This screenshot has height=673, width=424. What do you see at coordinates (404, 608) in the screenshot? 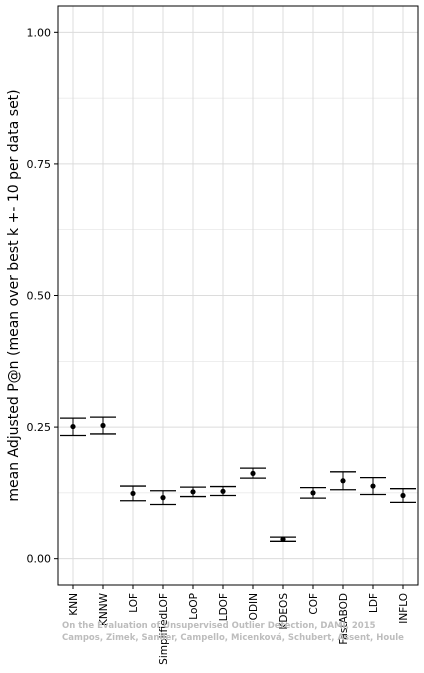
I see `x-tick-label: INFLO` at bounding box center [404, 608].